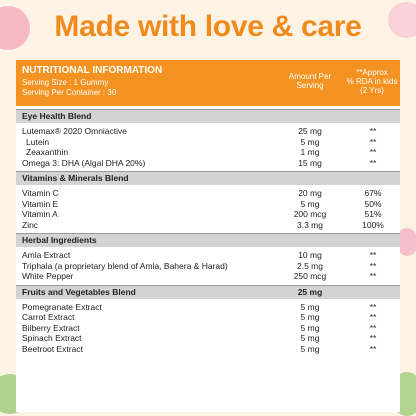 The width and height of the screenshot is (416, 416). What do you see at coordinates (310, 276) in the screenshot?
I see `ingredient-amount: 250 mcg` at bounding box center [310, 276].